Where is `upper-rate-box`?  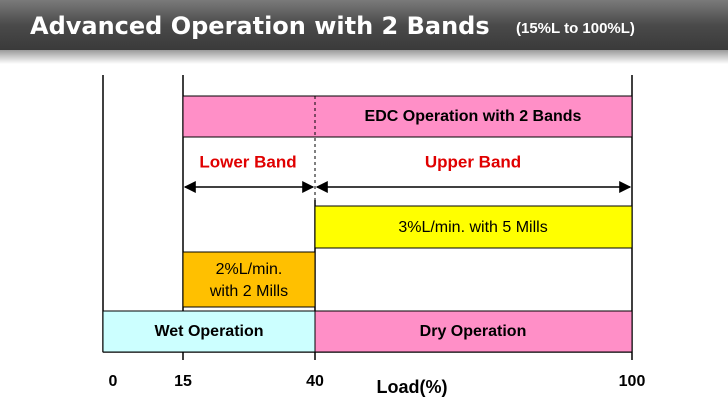
upper-rate-box is located at coordinates (473, 227).